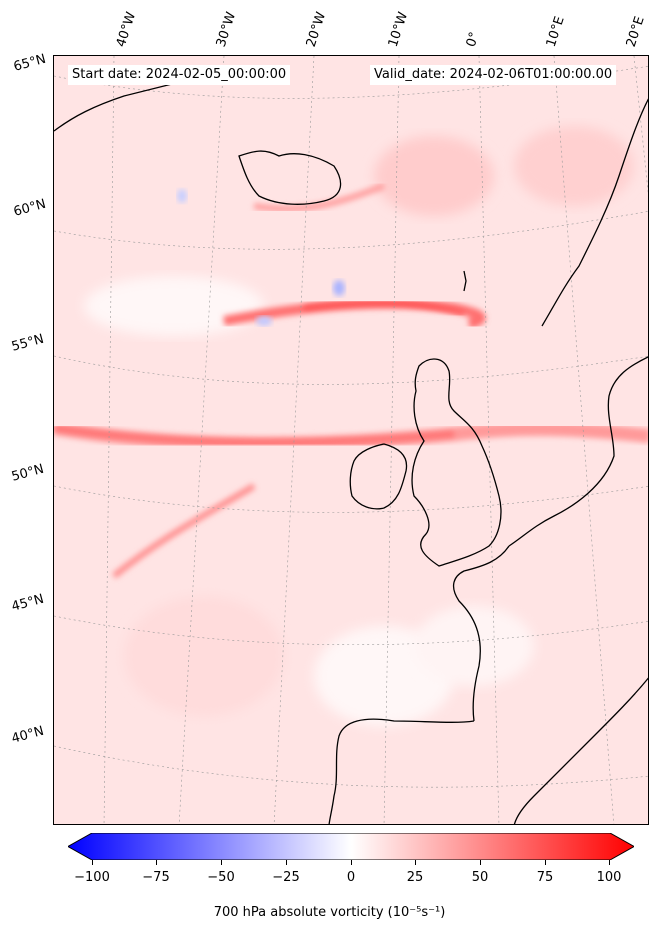  What do you see at coordinates (635, 32) in the screenshot?
I see `lon-label-20e: 20°E` at bounding box center [635, 32].